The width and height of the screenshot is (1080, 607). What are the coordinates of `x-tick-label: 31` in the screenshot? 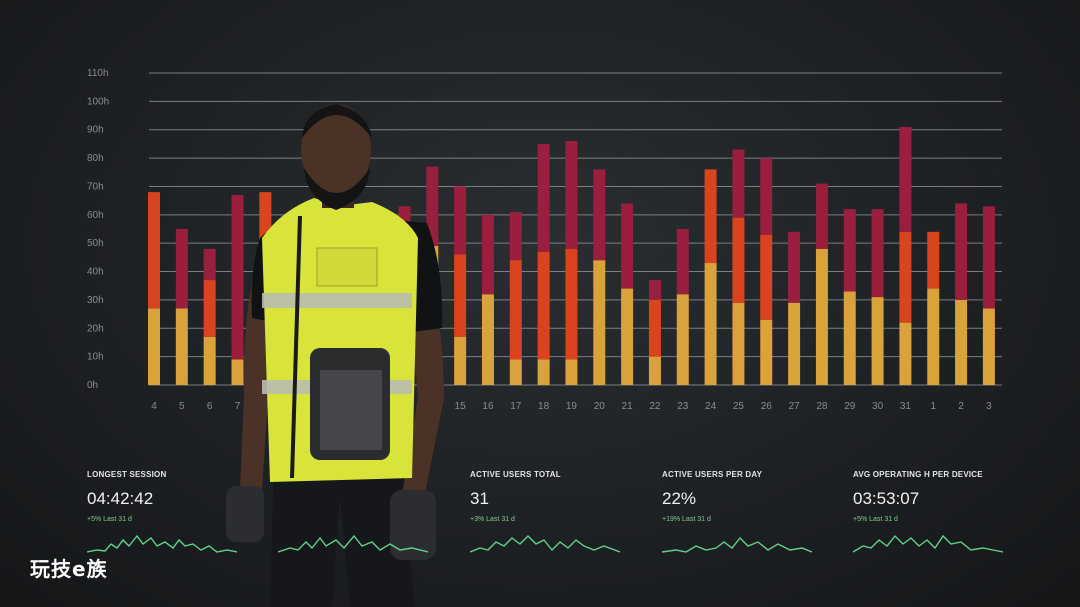 It's located at (906, 406).